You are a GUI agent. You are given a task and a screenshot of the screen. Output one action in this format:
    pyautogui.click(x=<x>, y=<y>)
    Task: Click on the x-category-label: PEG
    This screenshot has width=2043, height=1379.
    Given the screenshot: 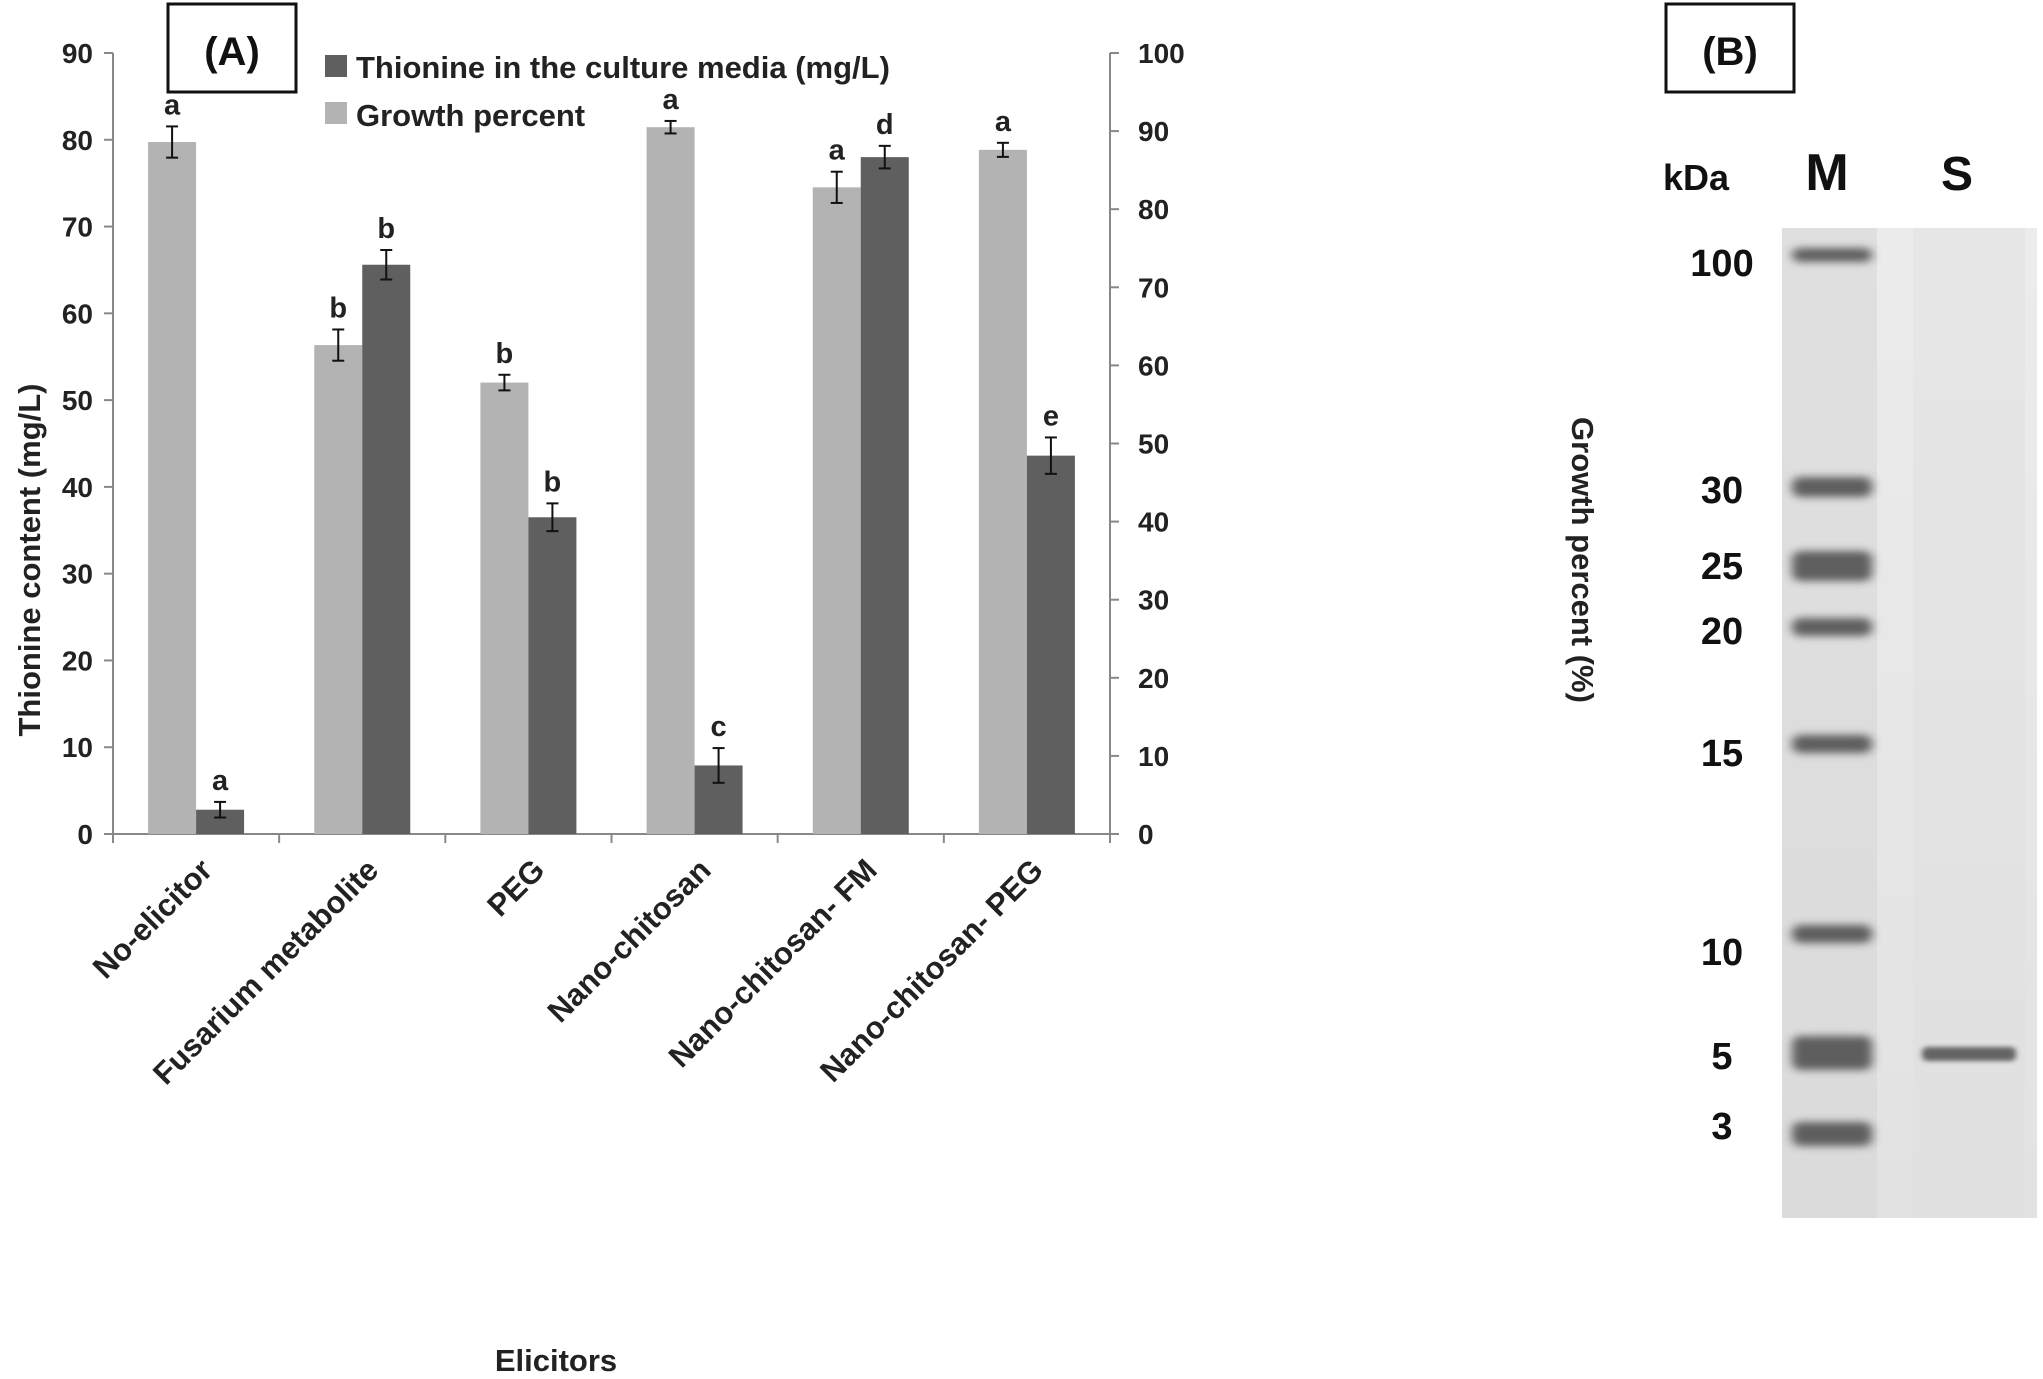 What is the action you would take?
    pyautogui.click(x=515, y=887)
    